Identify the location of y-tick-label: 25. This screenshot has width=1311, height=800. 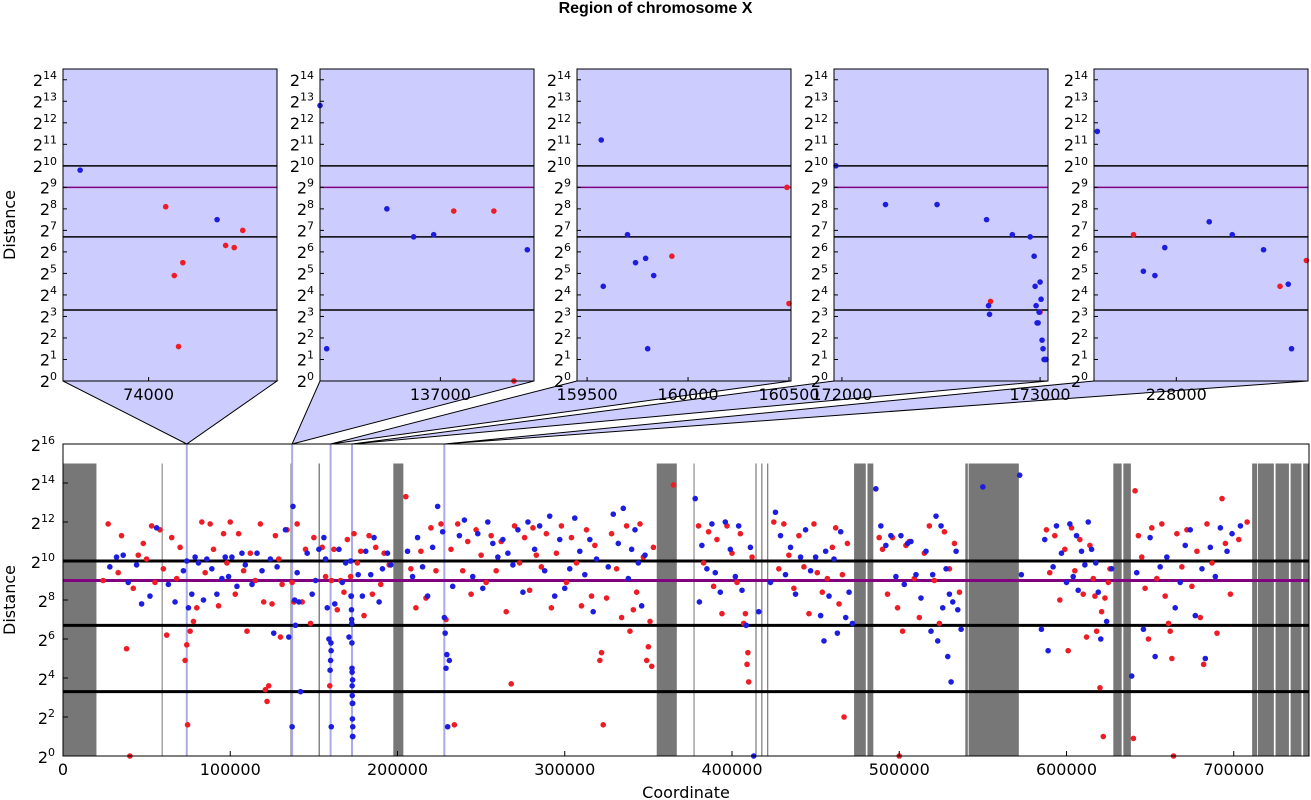
(562, 272).